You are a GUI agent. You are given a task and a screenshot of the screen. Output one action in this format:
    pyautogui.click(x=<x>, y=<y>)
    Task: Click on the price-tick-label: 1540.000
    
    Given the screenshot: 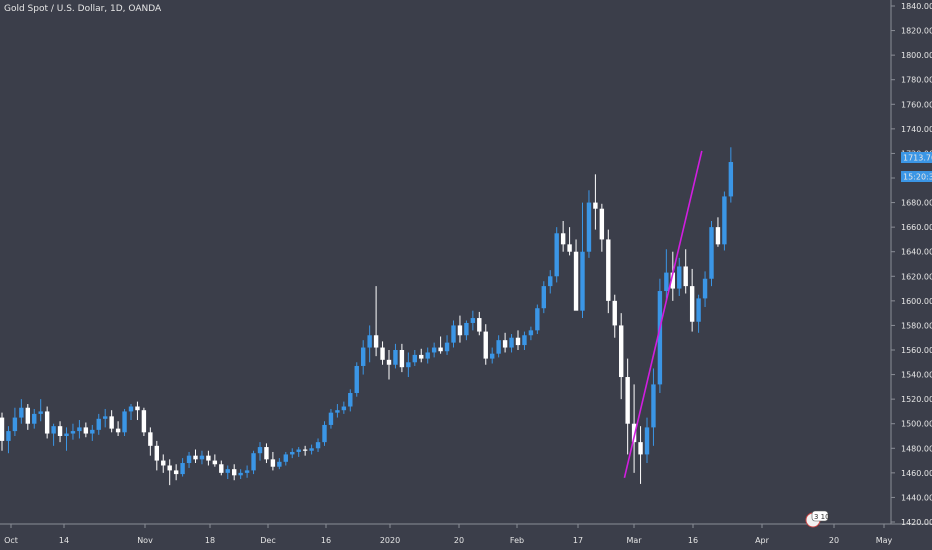 What is the action you would take?
    pyautogui.click(x=916, y=375)
    